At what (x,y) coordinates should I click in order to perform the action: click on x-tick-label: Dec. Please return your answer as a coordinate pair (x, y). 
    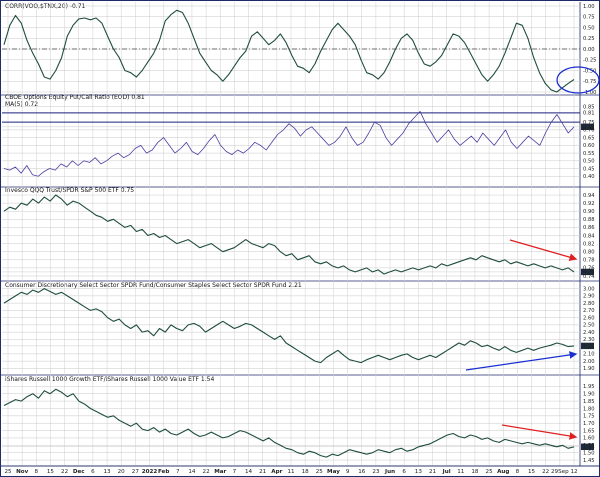
    Looking at the image, I should click on (79, 472).